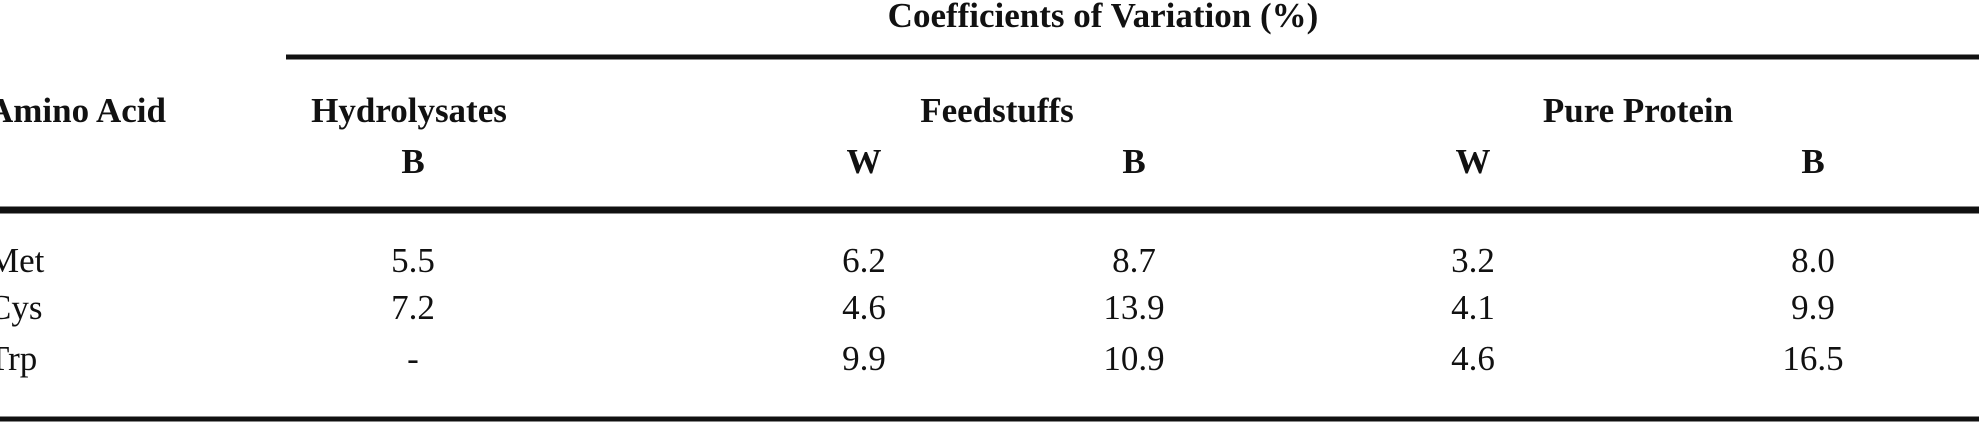 The image size is (1979, 430). What do you see at coordinates (1813, 260) in the screenshot?
I see `cell: 8.0` at bounding box center [1813, 260].